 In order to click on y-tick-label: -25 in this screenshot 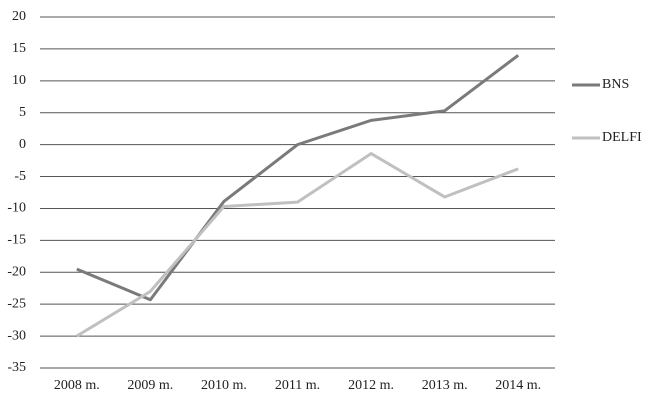, I will do `click(16, 303)`.